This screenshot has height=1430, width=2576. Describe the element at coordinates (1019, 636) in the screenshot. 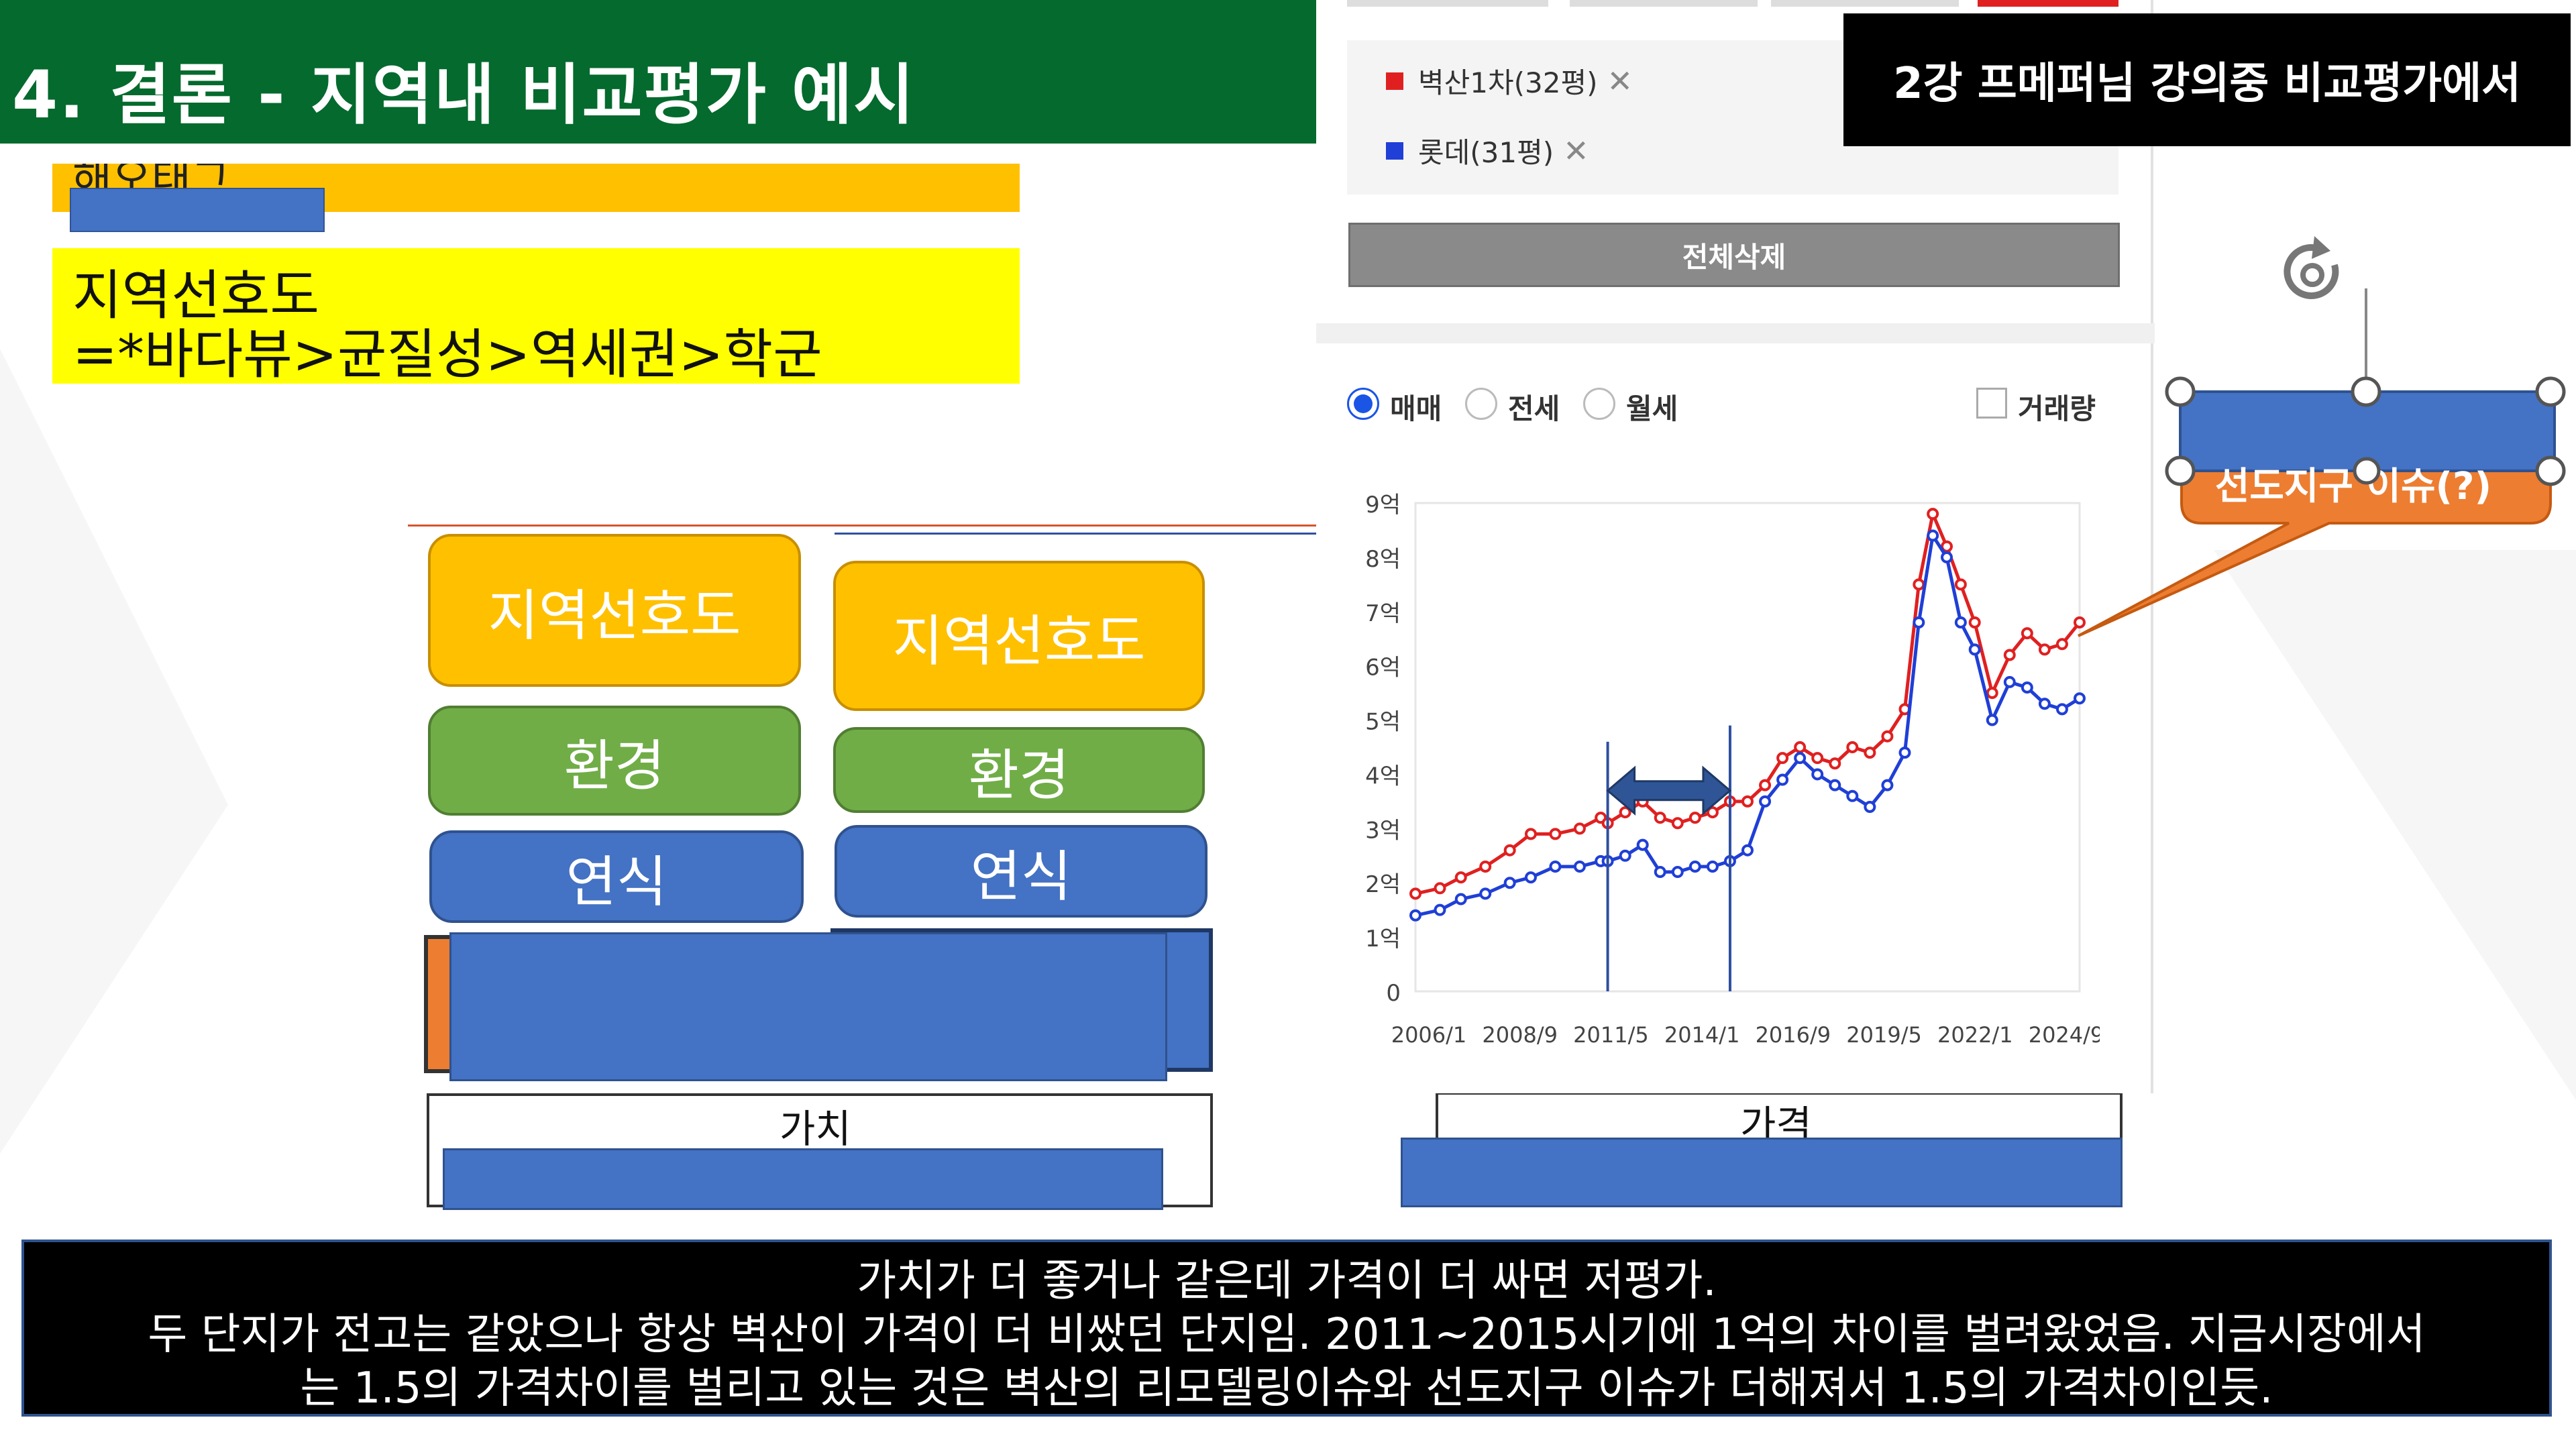

I see `right-pref-block: 지역선호도` at that location.